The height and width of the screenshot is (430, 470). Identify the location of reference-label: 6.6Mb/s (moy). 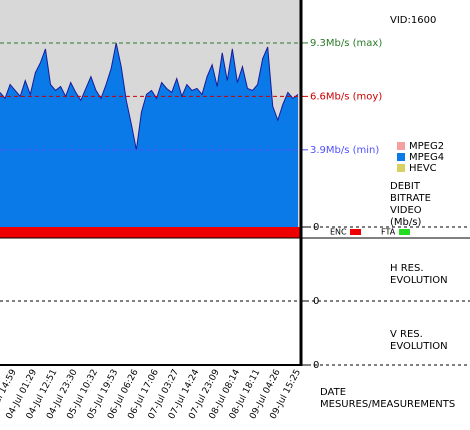
(346, 96).